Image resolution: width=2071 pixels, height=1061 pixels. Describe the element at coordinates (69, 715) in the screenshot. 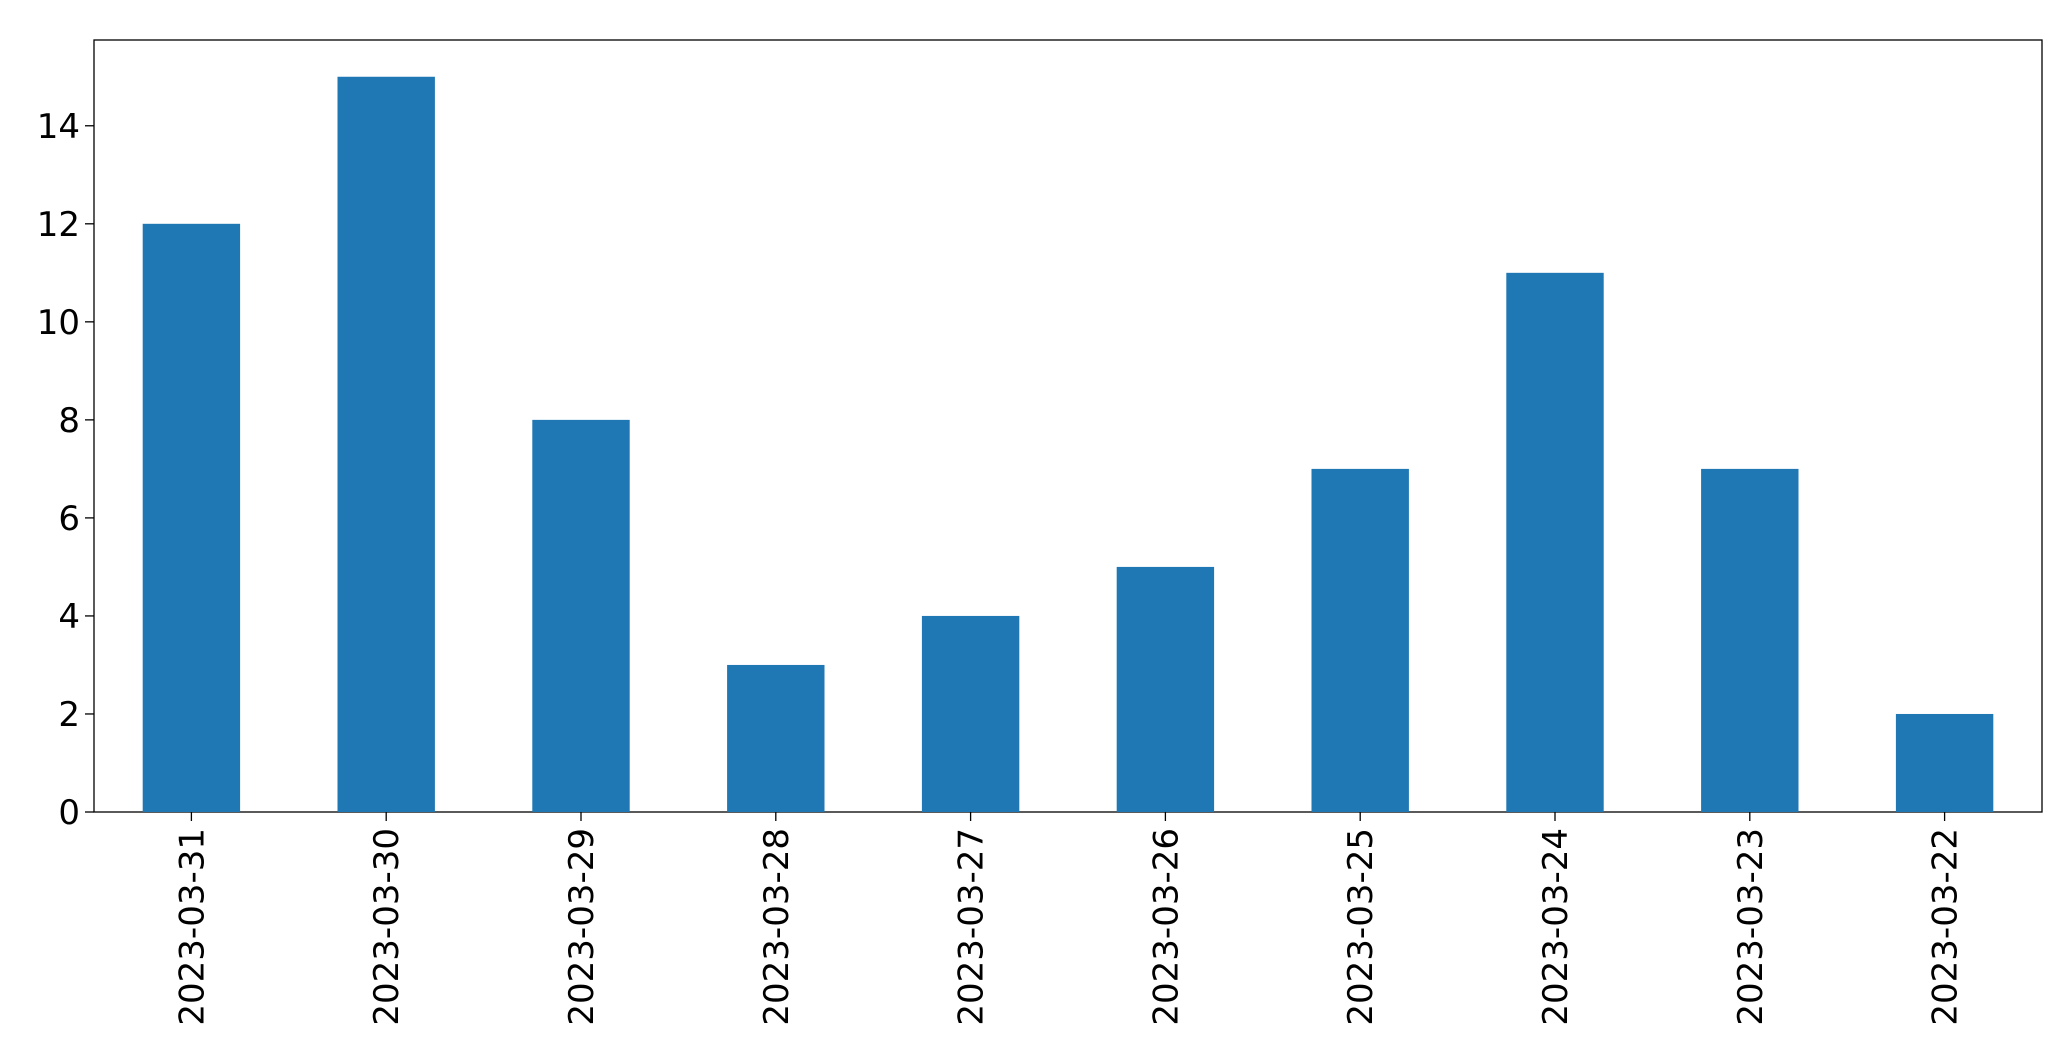

I see `y-tick-label: 2` at that location.